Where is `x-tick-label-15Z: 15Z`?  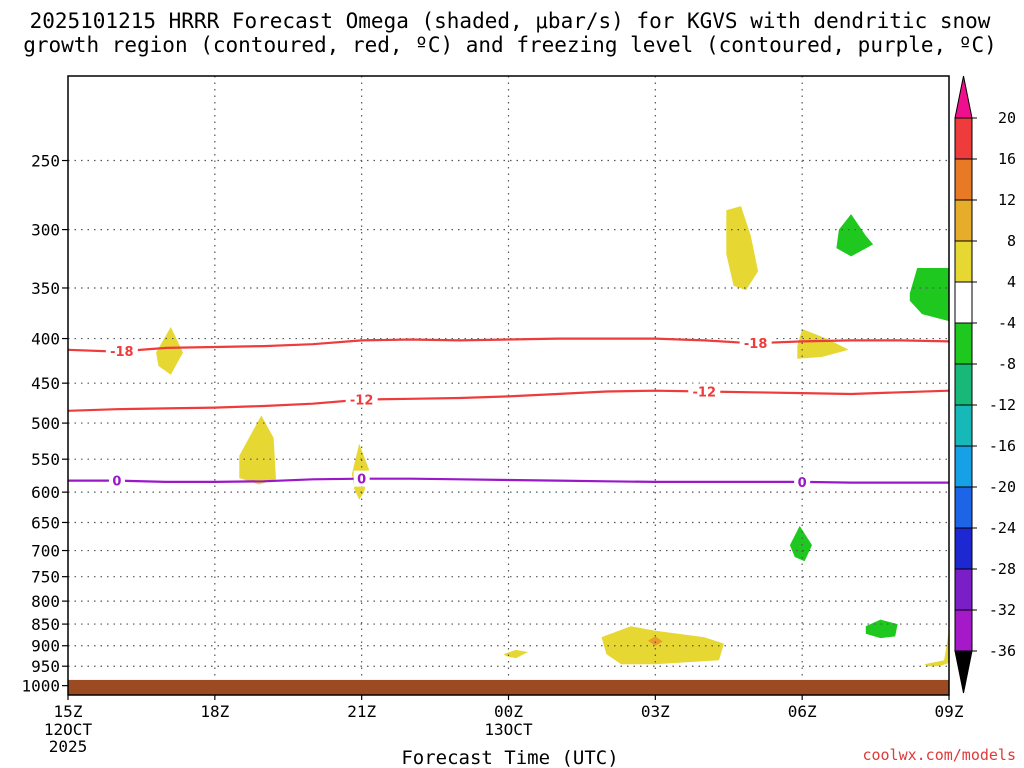
x-tick-label-15Z: 15Z is located at coordinates (68, 711).